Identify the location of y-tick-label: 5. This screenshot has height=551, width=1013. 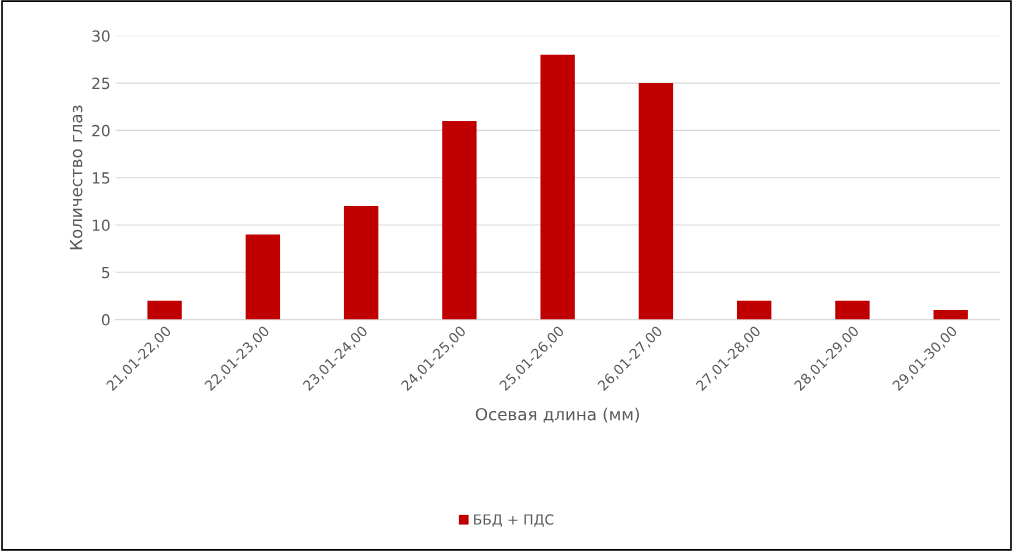
(106, 272).